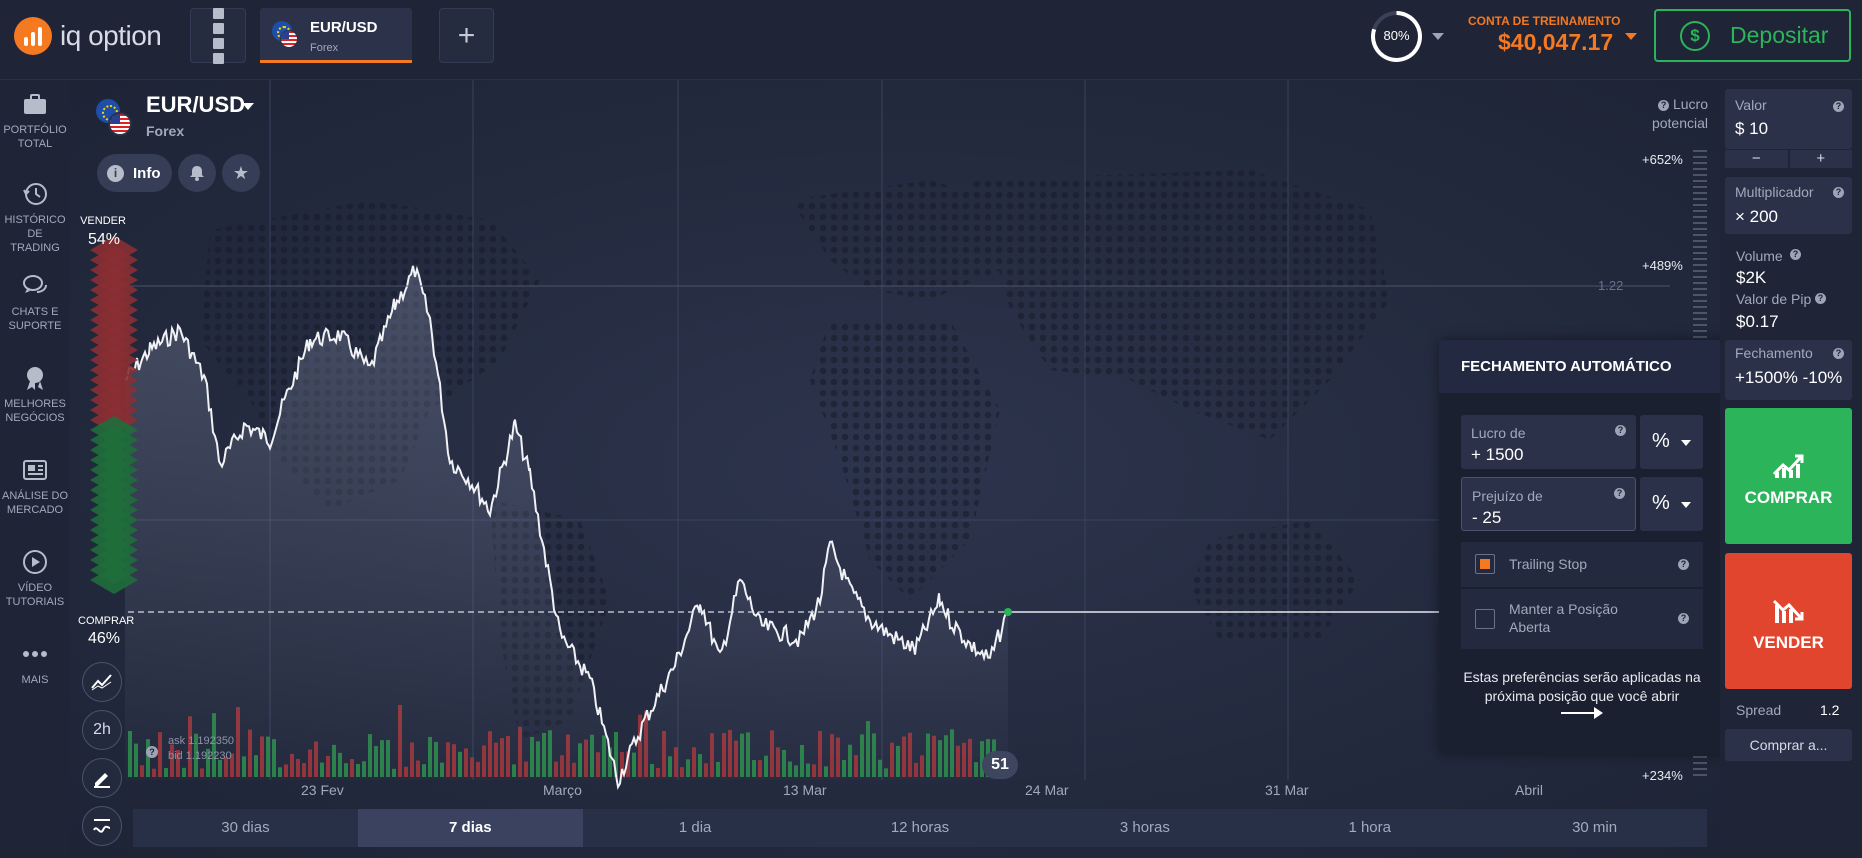 The image size is (1862, 858). I want to click on chat-icon, so click(35, 286).